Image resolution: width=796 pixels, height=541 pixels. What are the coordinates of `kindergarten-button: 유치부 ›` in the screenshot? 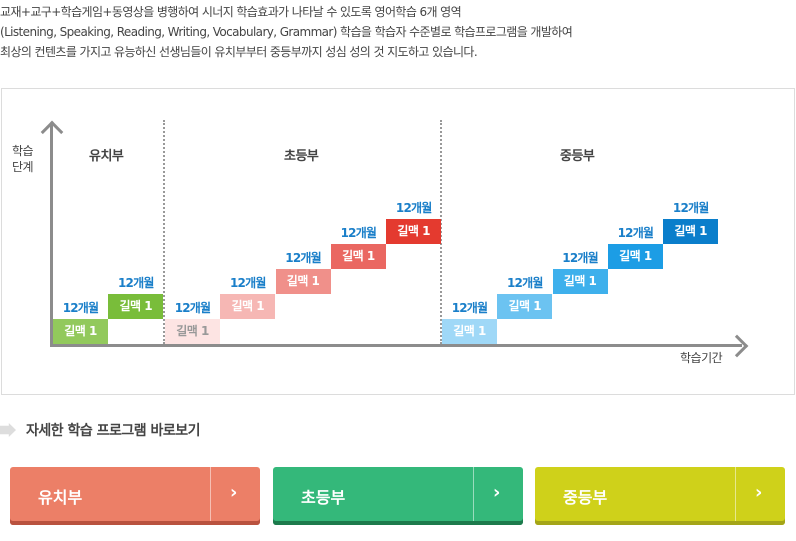 It's located at (135, 496).